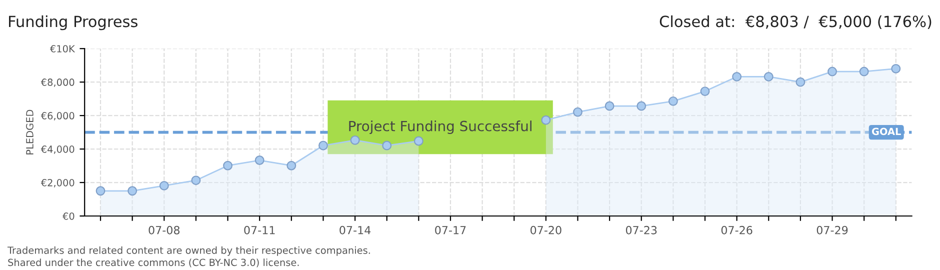  Describe the element at coordinates (57, 116) in the screenshot. I see `y-tick-label: €6,000` at that location.